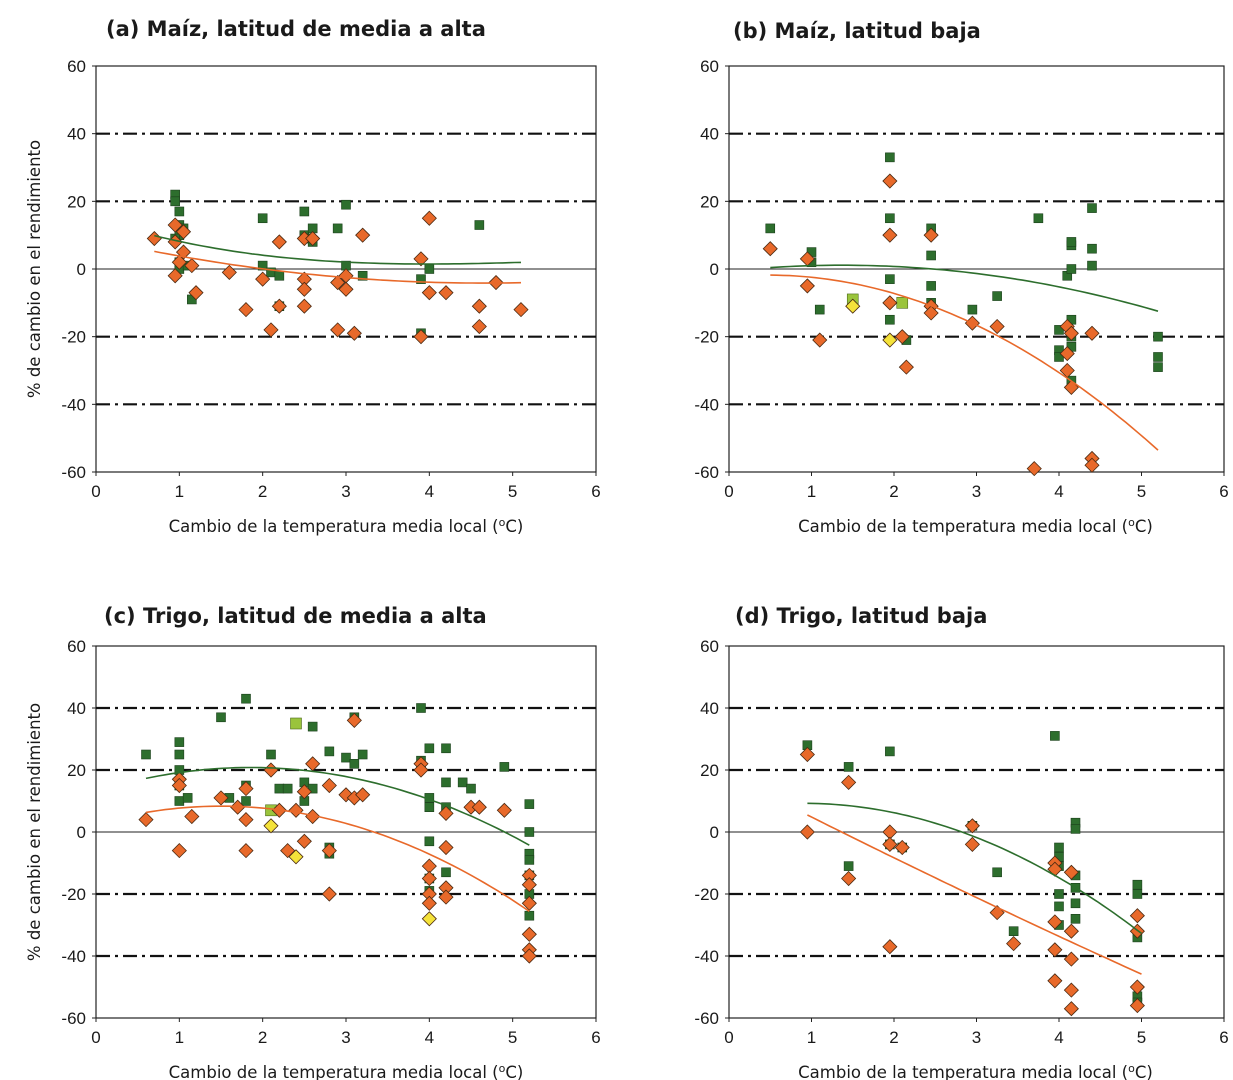  I want to click on point-lightgreen-square, so click(296, 723).